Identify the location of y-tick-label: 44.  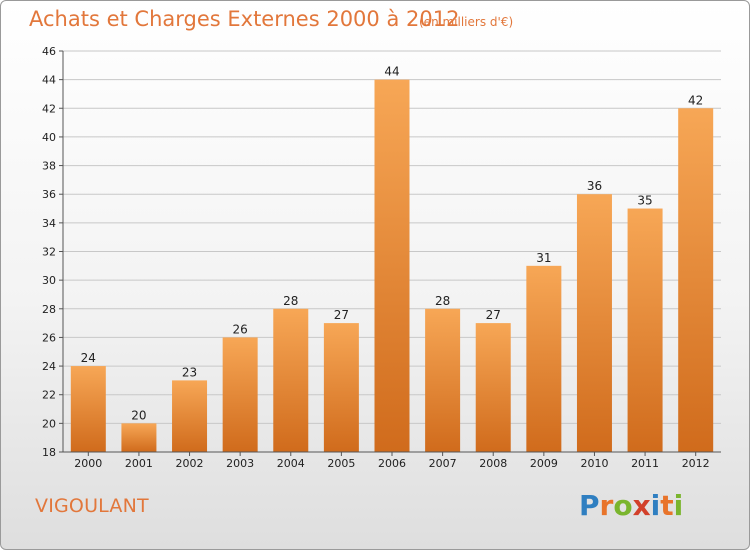
(49, 80).